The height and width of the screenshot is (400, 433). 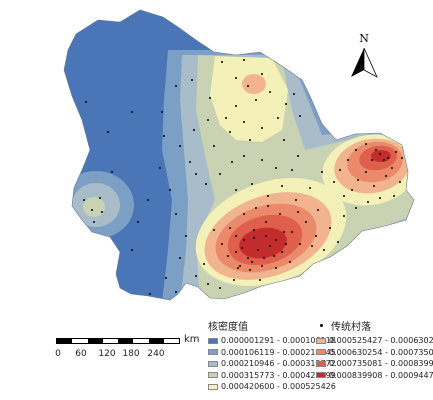 What do you see at coordinates (381, 364) in the screenshot?
I see `legend-item-label: 0.000735081 - 0.000839907` at bounding box center [381, 364].